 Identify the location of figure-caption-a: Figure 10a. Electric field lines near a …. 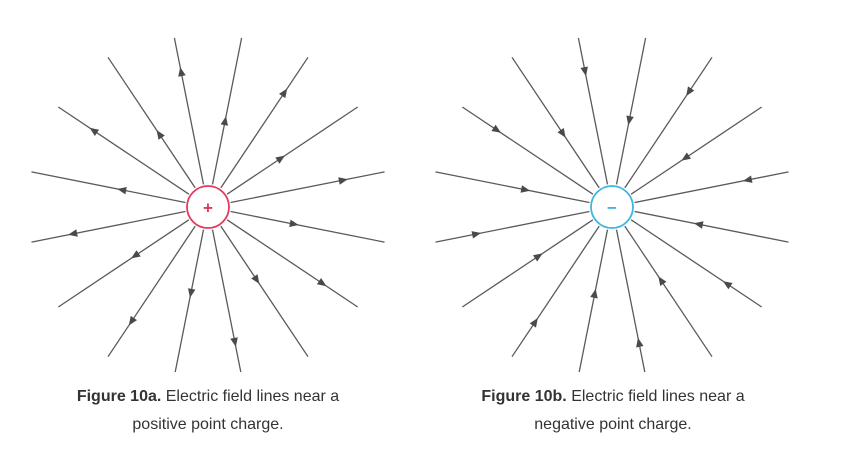
(208, 411).